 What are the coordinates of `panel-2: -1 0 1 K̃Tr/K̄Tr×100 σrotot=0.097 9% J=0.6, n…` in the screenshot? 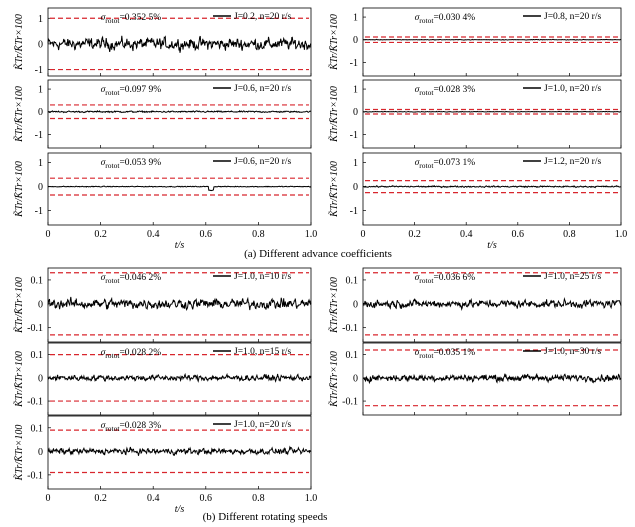 It's located at (162, 114).